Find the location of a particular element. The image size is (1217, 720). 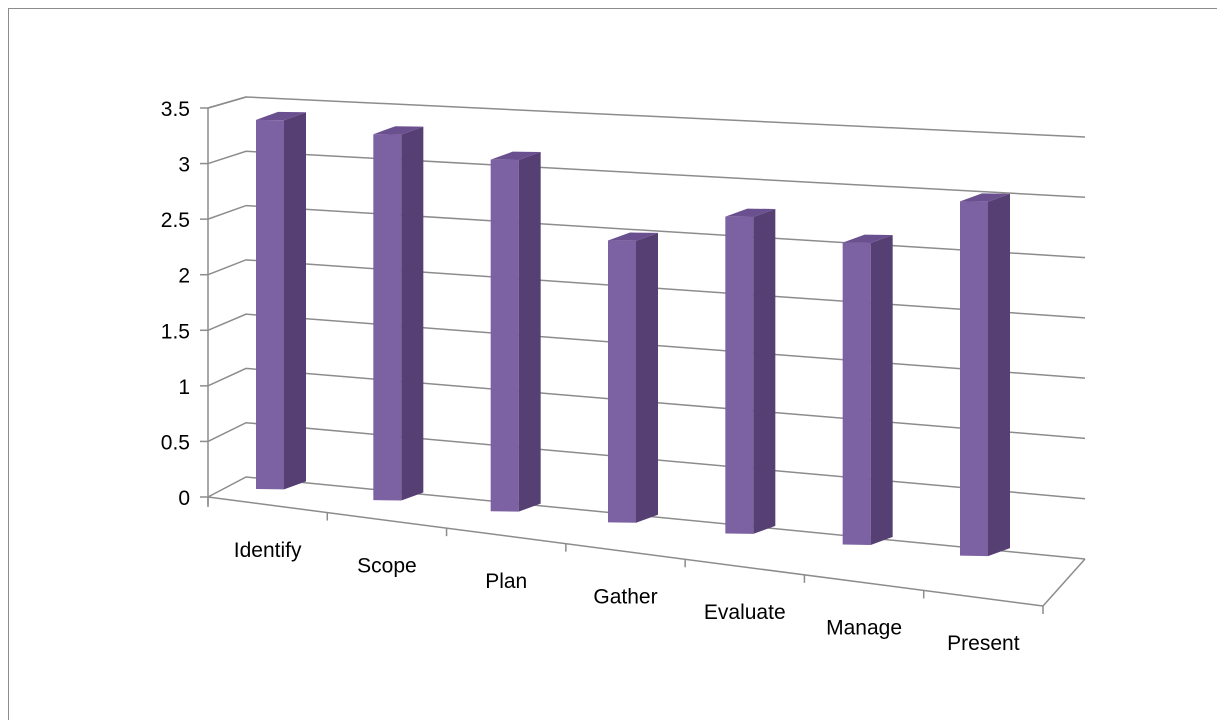

bar-present is located at coordinates (985, 375).